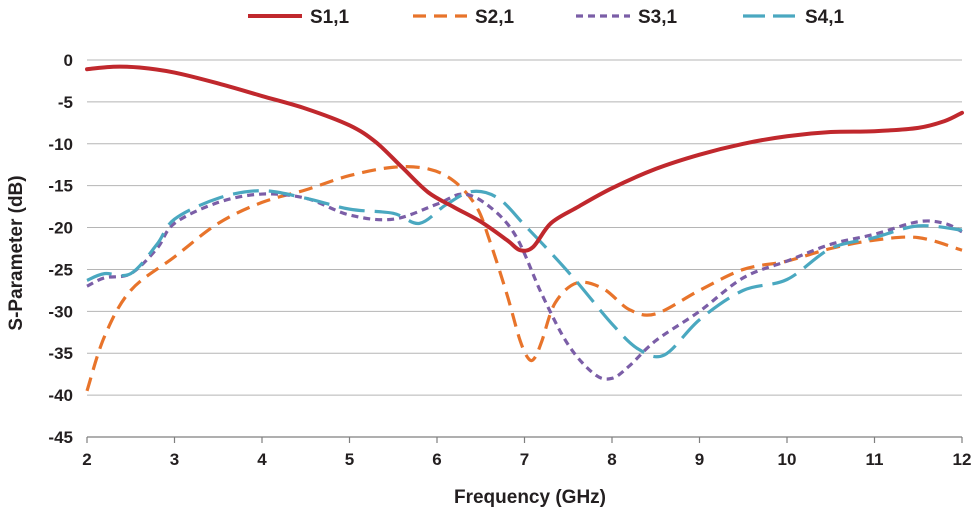 This screenshot has height=512, width=976. Describe the element at coordinates (787, 459) in the screenshot. I see `x-tick-label: 10` at that location.